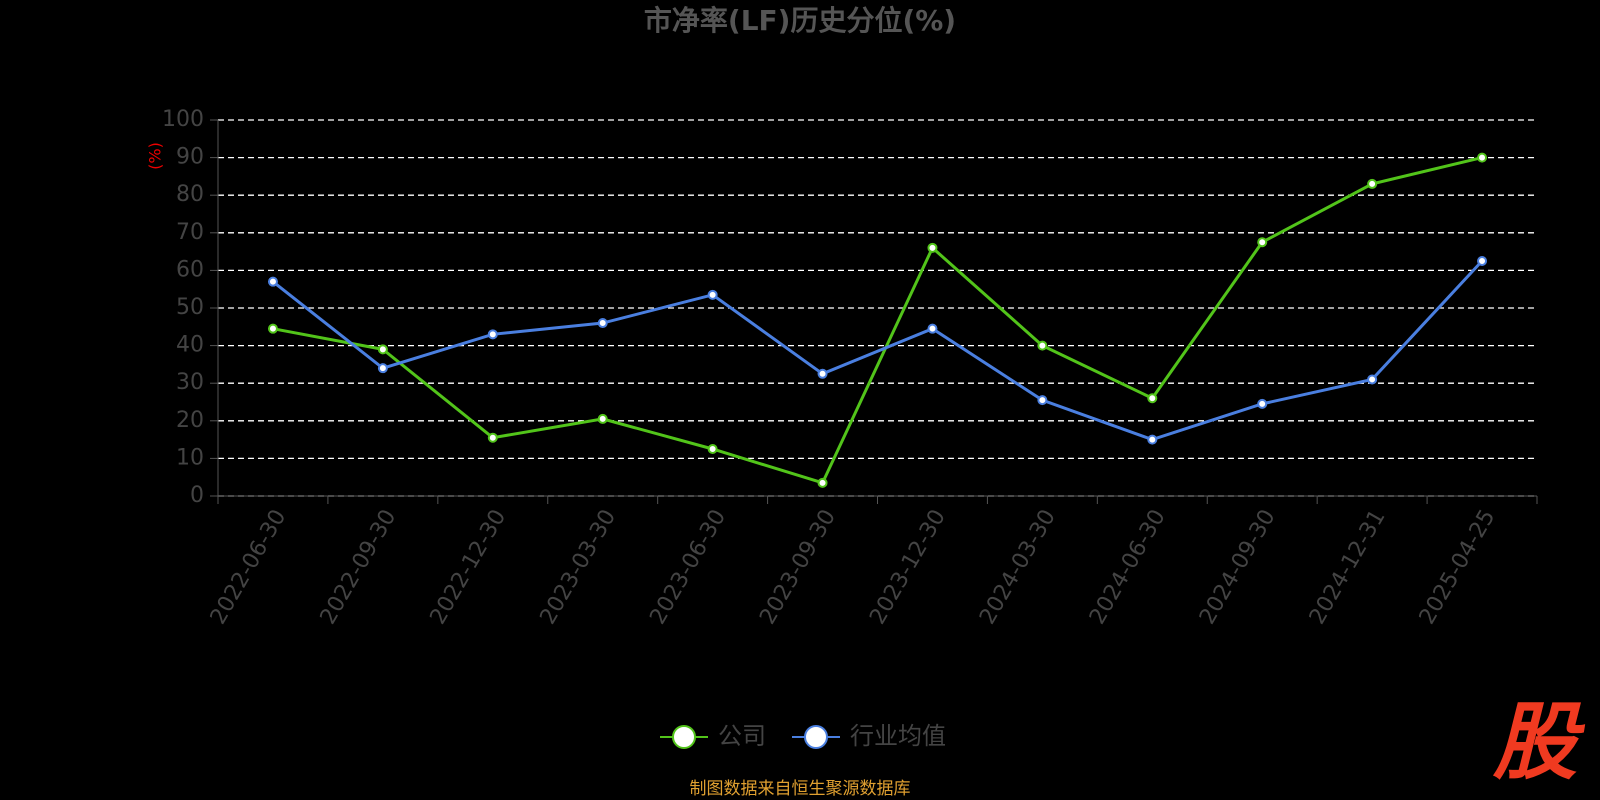 This screenshot has height=800, width=1600. I want to click on y-tick-label: 40, so click(190, 345).